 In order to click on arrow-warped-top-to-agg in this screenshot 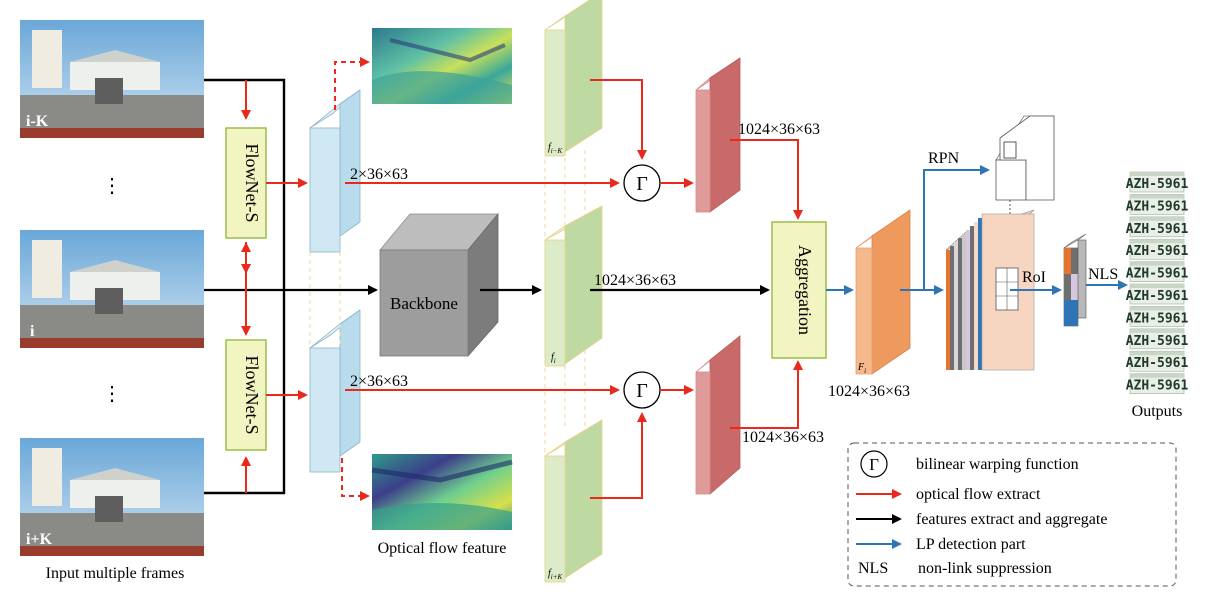, I will do `click(766, 179)`.